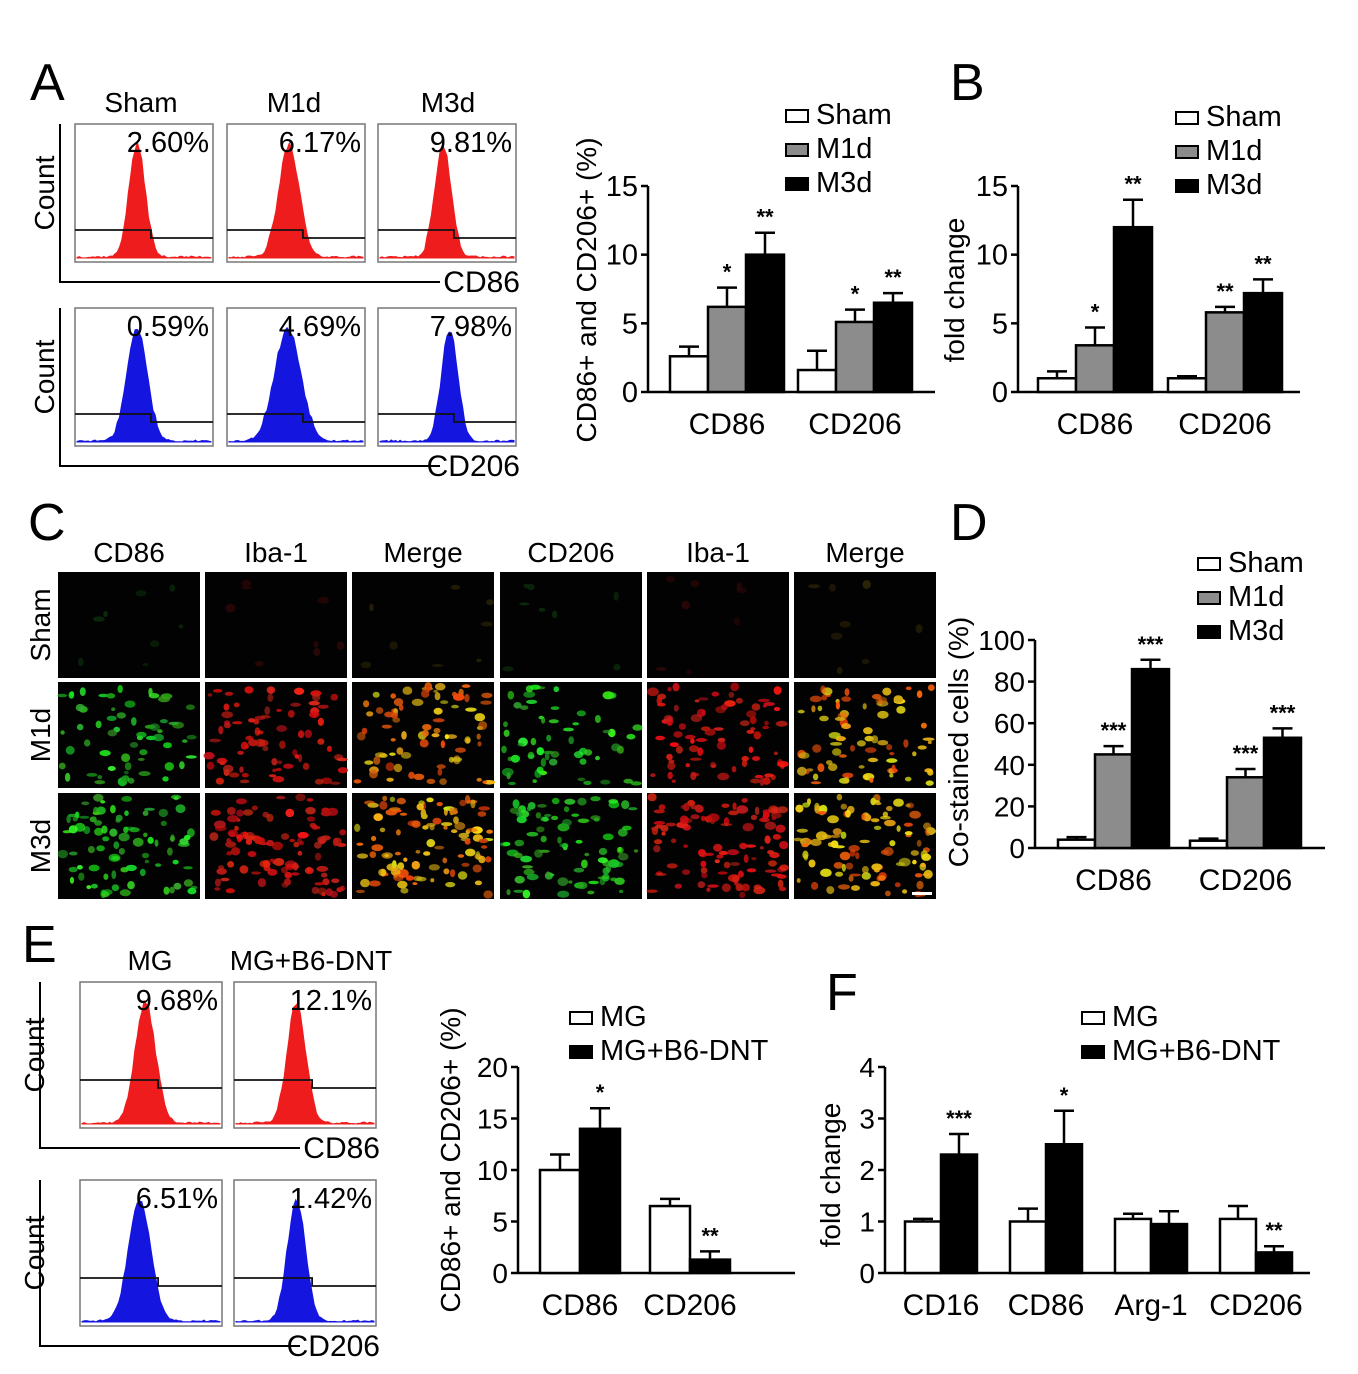 The width and height of the screenshot is (1358, 1374). Describe the element at coordinates (168, 143) in the screenshot. I see `percent-label: 2.60%` at that location.